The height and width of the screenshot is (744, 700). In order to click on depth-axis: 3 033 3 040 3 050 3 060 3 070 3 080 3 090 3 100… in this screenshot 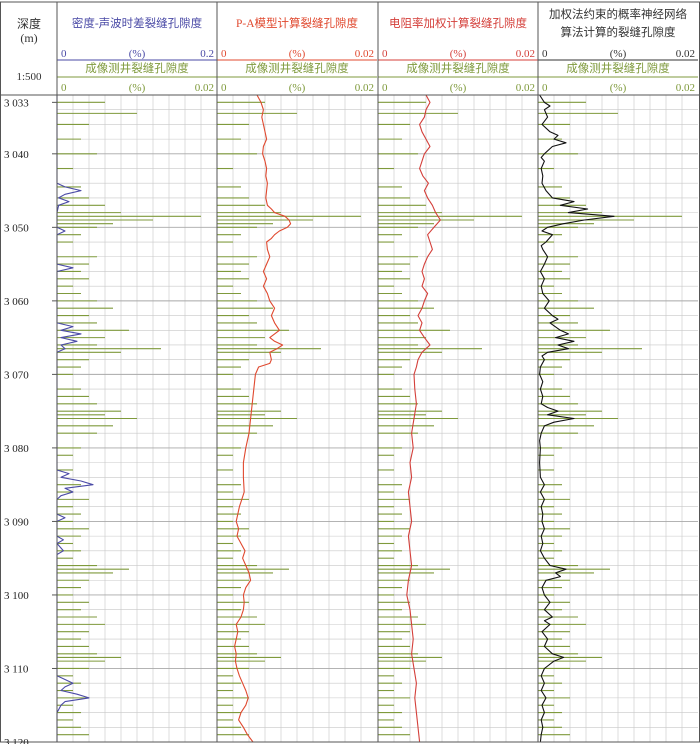, I will do `click(30, 420)`.